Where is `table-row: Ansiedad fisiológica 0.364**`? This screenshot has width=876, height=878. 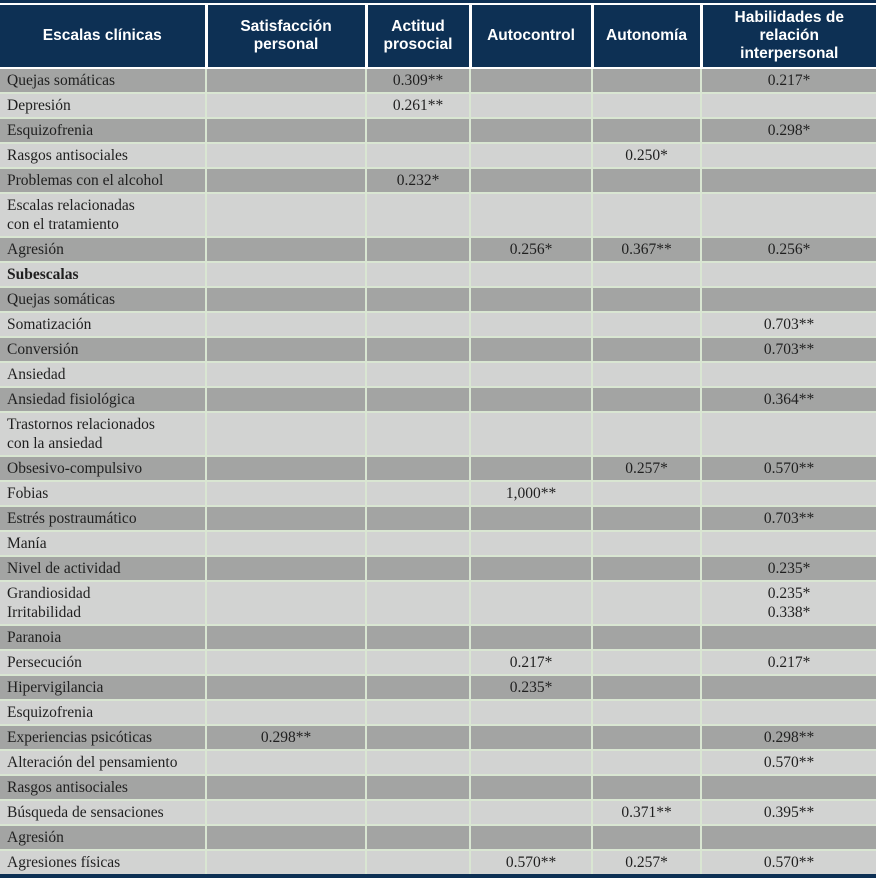 table-row: Ansiedad fisiológica 0.364** is located at coordinates (438, 400).